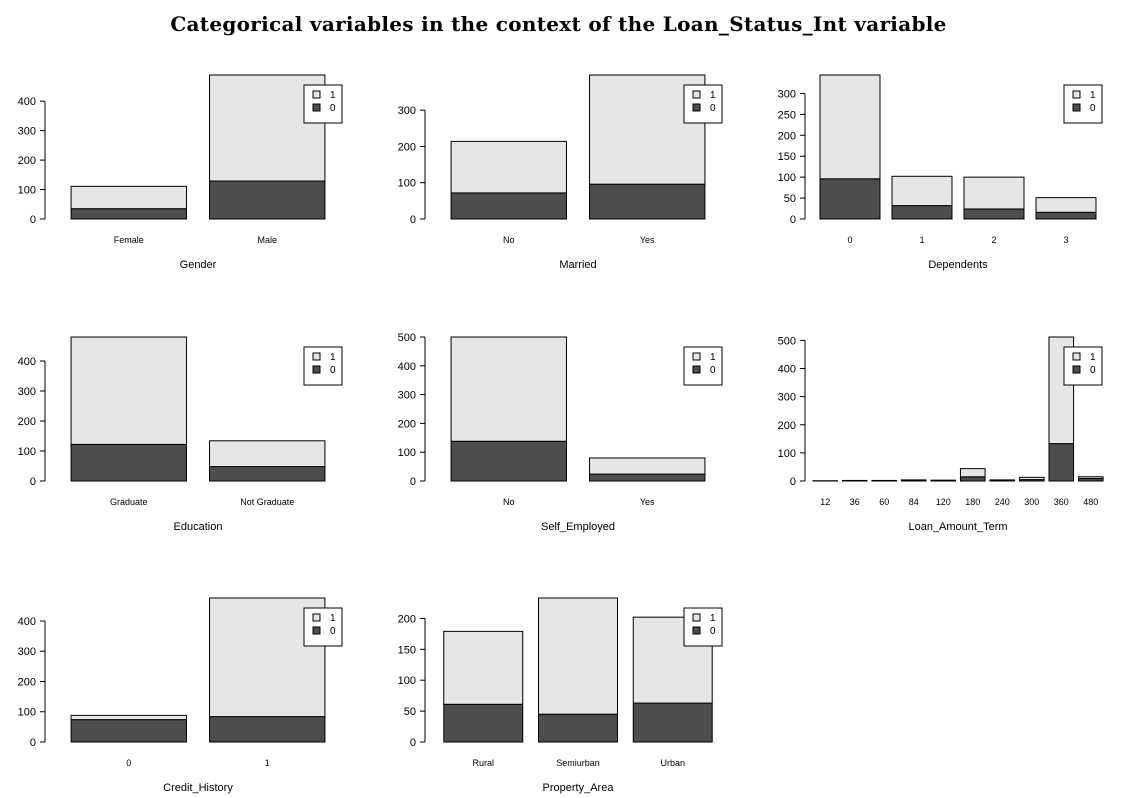 This screenshot has height=798, width=1141. Describe the element at coordinates (958, 265) in the screenshot. I see `x-axis-title: Dependents` at that location.